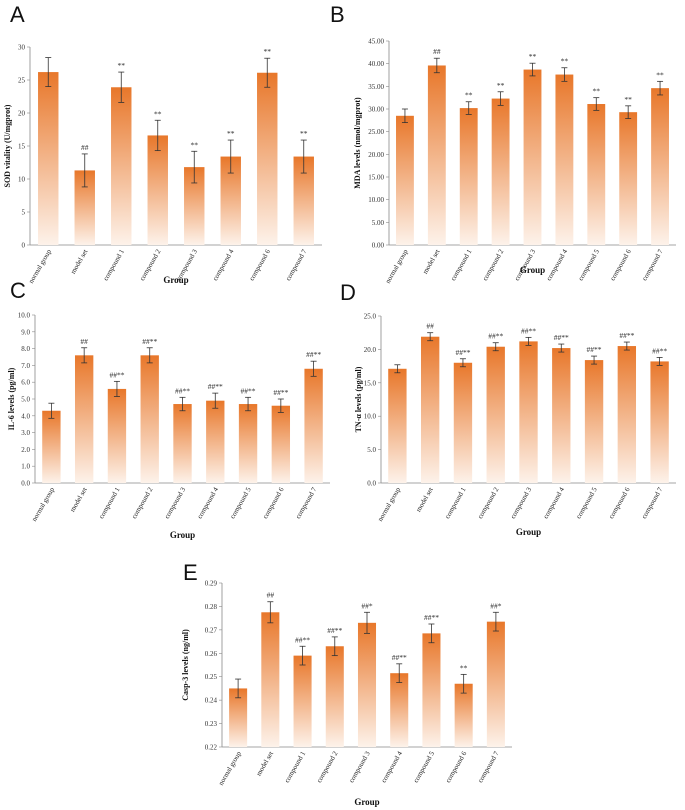  I want to click on panel-label: C, so click(18, 290).